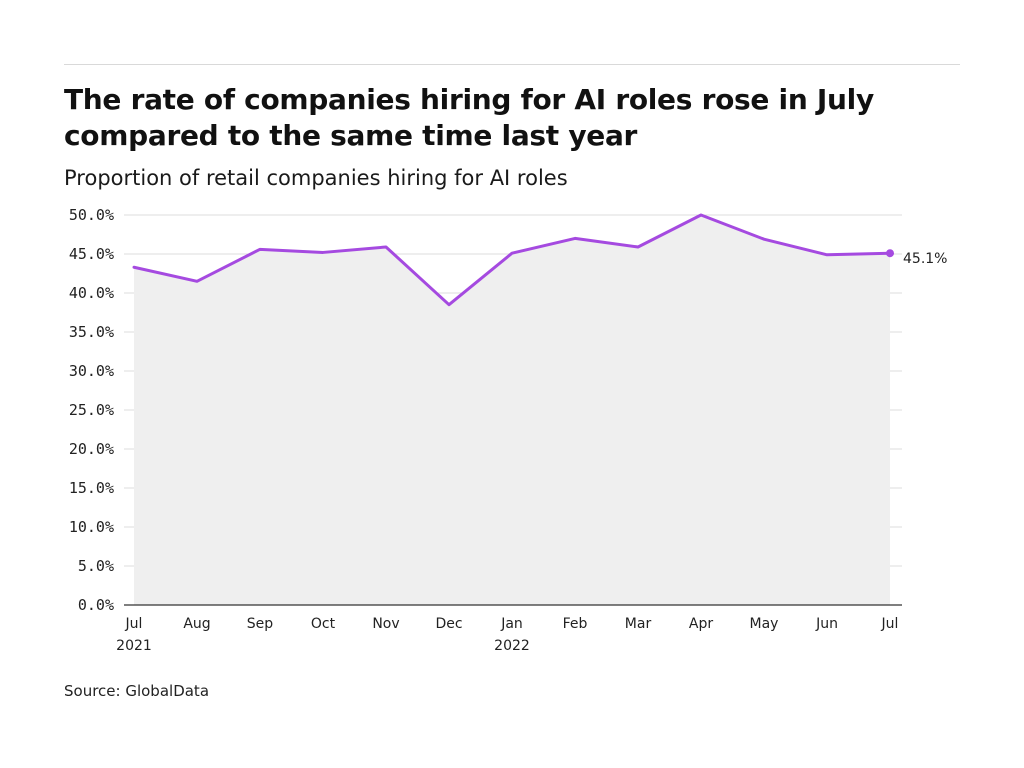  What do you see at coordinates (134, 646) in the screenshot?
I see `x-tick-label: 2021` at bounding box center [134, 646].